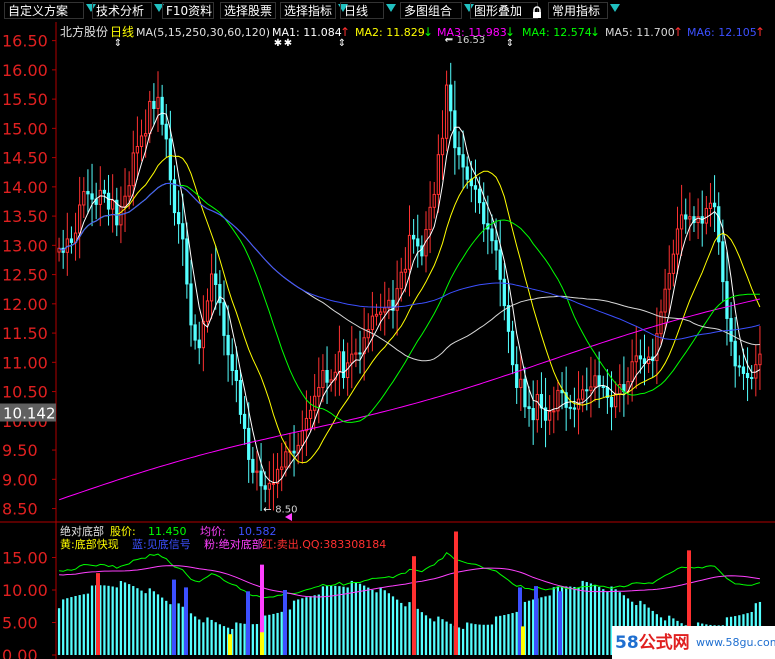 This screenshot has height=659, width=775. What do you see at coordinates (537, 11) in the screenshot?
I see `lock-icon` at bounding box center [537, 11].